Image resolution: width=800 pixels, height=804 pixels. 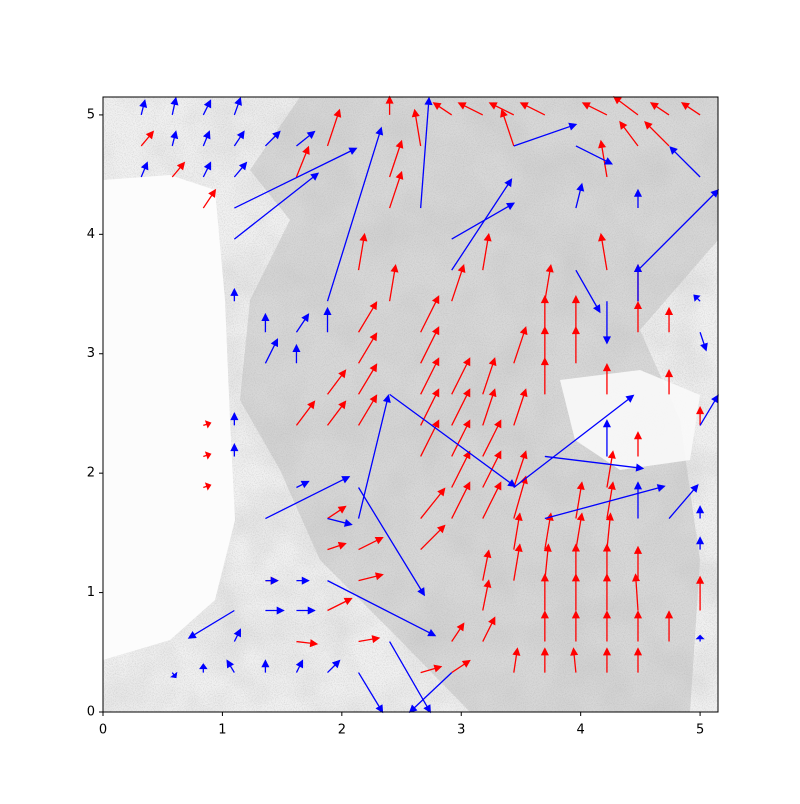 What do you see at coordinates (700, 730) in the screenshot?
I see `x-tick-label: 5` at bounding box center [700, 730].